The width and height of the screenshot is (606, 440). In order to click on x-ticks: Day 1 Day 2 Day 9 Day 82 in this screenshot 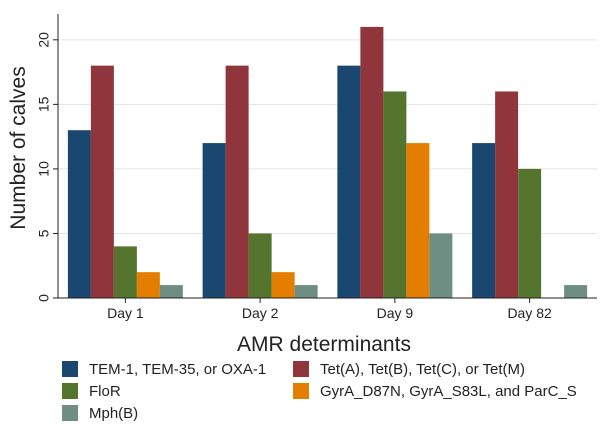, I will do `click(329, 309)`.